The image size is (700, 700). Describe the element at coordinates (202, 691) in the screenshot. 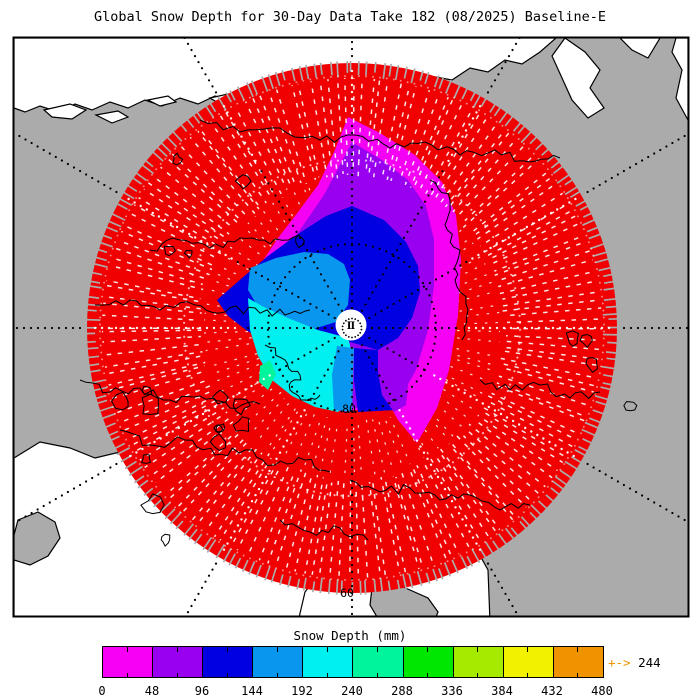

I see `colorbar-tick-label: 96` at that location.